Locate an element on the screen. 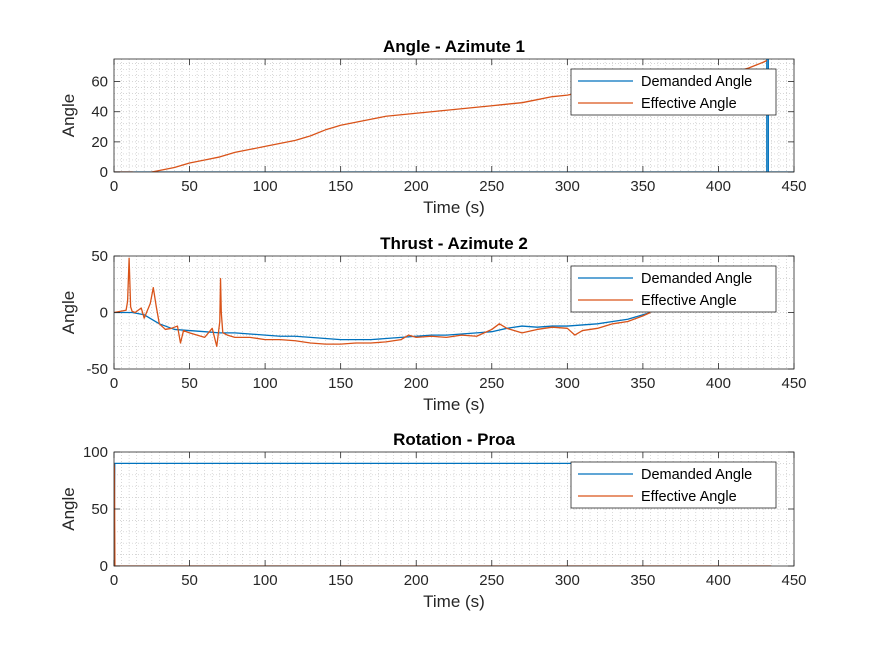 This screenshot has height=656, width=875. y-tick-label: 60 is located at coordinates (99, 82).